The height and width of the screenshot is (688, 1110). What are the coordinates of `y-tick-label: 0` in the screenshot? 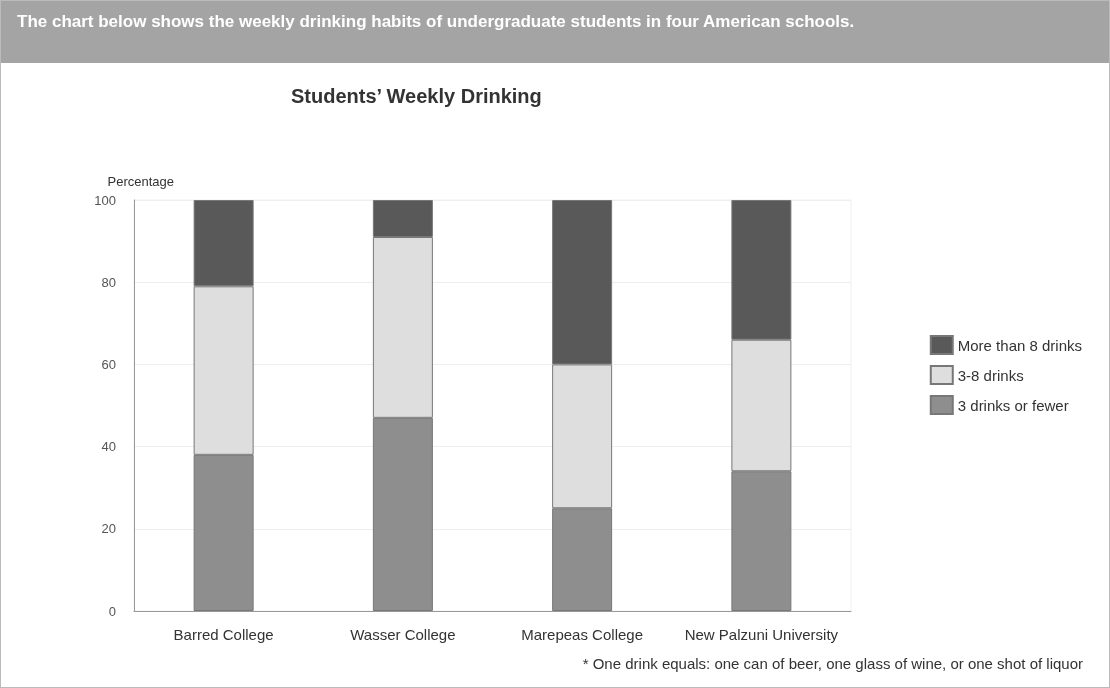 It's located at (112, 611).